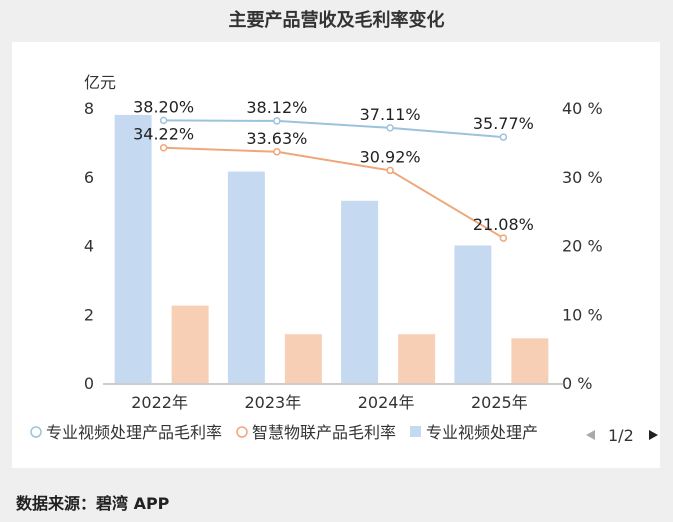 Image resolution: width=673 pixels, height=522 pixels. Describe the element at coordinates (621, 435) in the screenshot. I see `legend-page-indicator: 1/2` at that location.